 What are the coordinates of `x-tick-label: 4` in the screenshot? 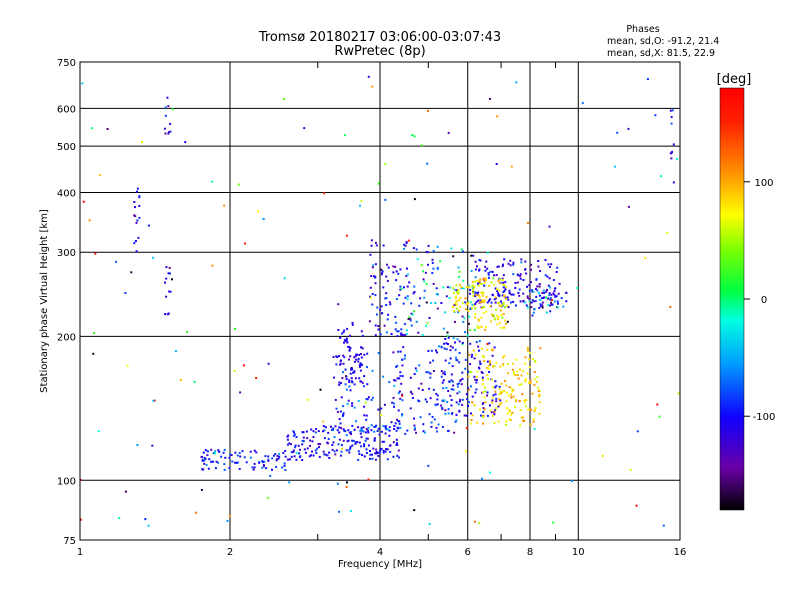 It's located at (380, 552).